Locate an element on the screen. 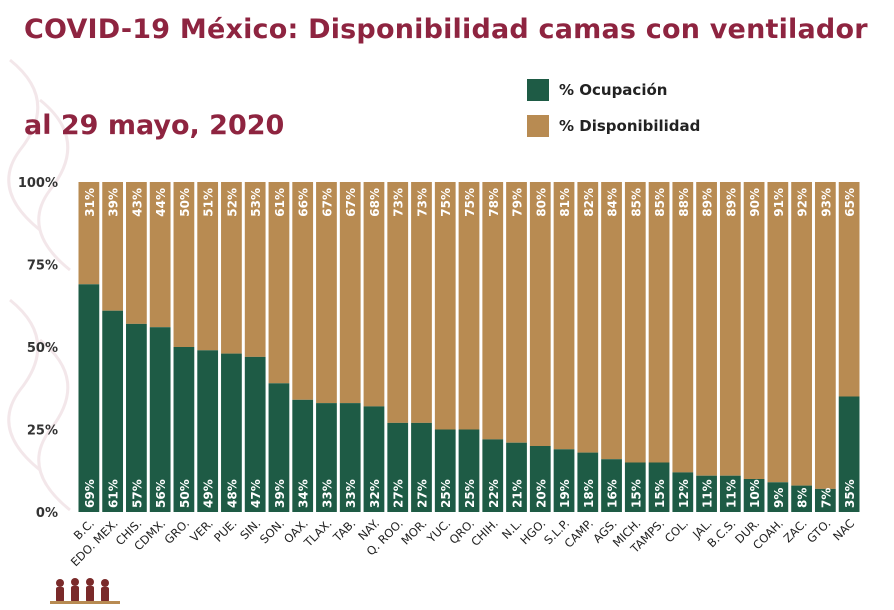  data-label-ocupacion: 32% is located at coordinates (375, 493).